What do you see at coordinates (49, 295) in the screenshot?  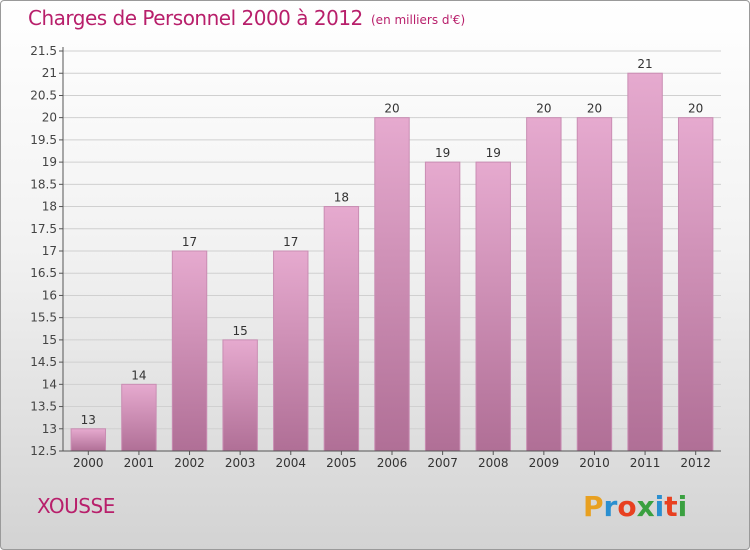 I see `y-tick-label: 16` at bounding box center [49, 295].